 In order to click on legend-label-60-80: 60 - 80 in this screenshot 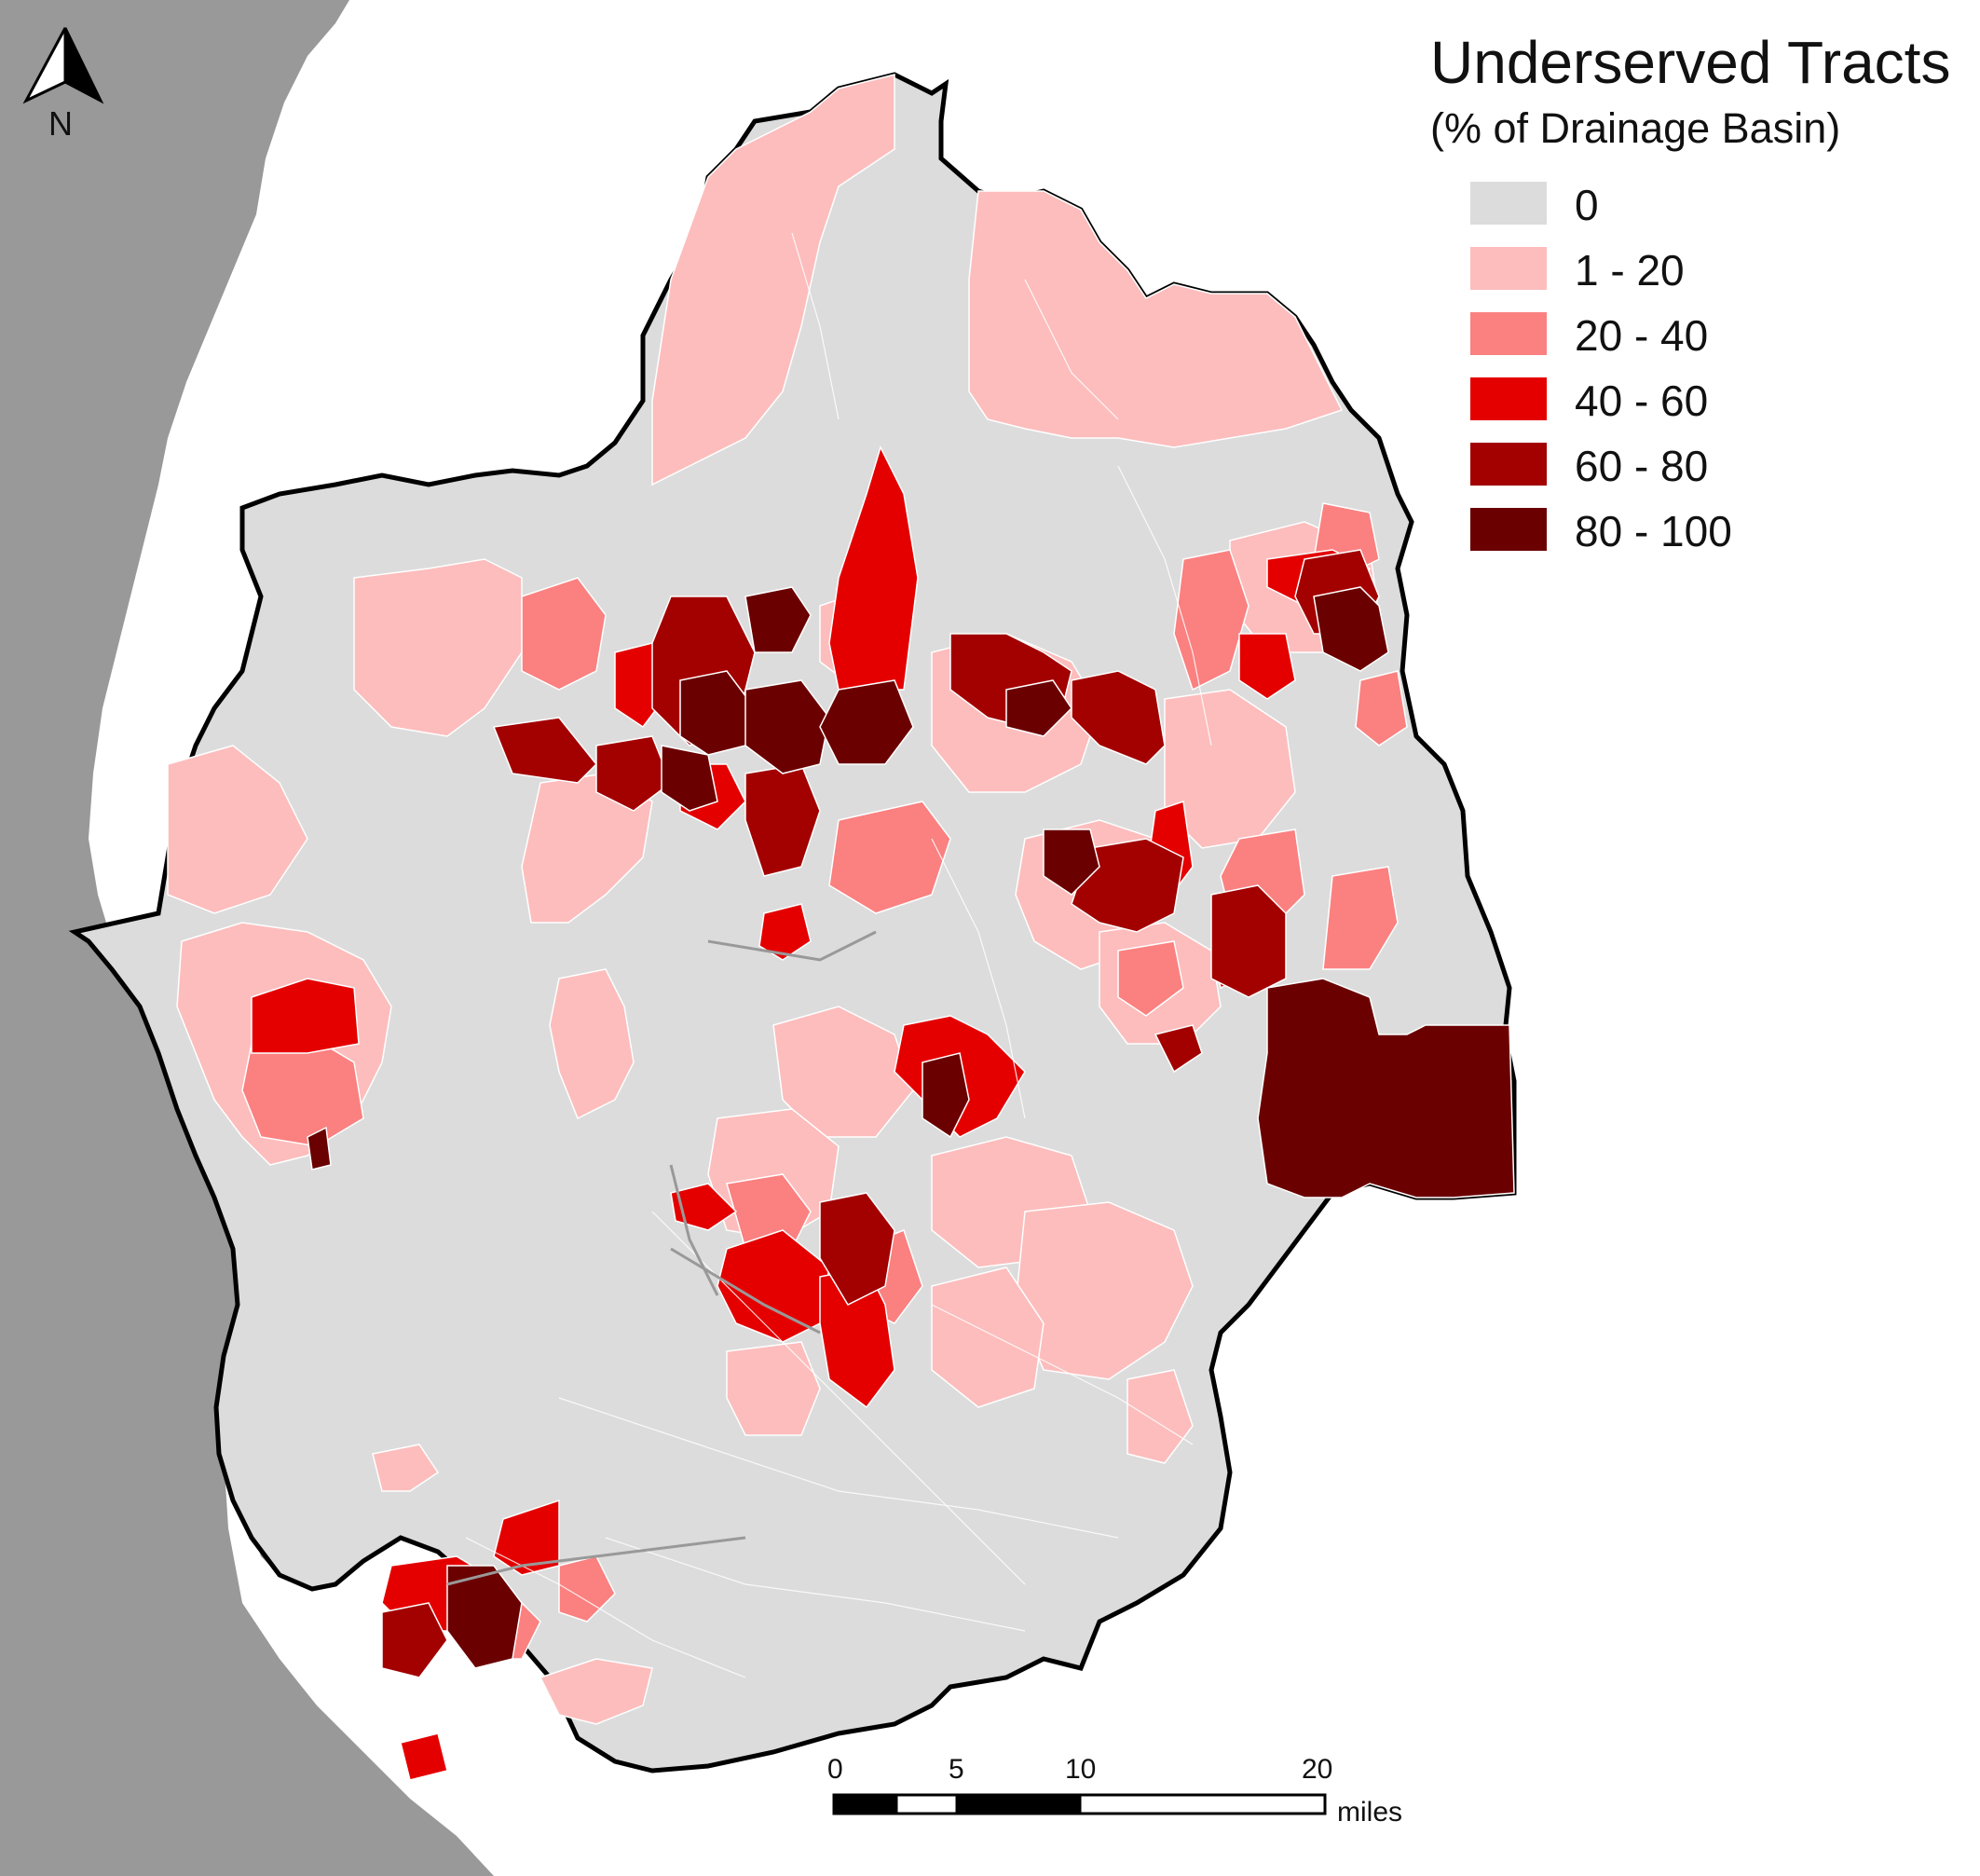, I will do `click(1642, 466)`.